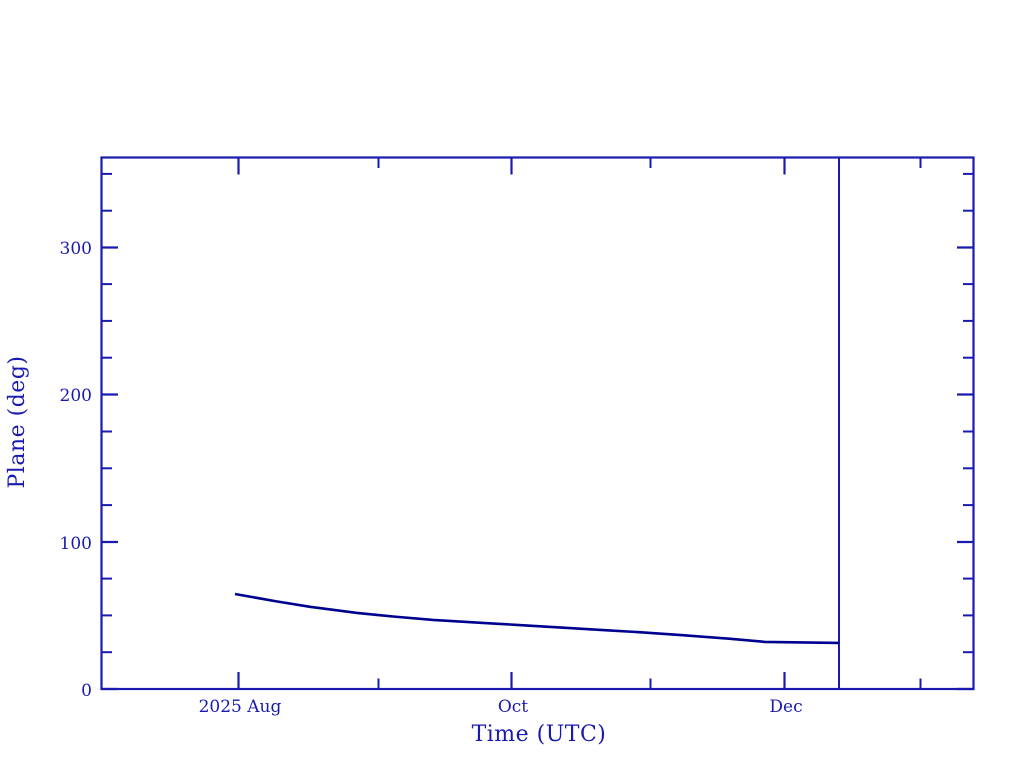 The width and height of the screenshot is (1024, 768). I want to click on y-tick-label: 300, so click(76, 249).